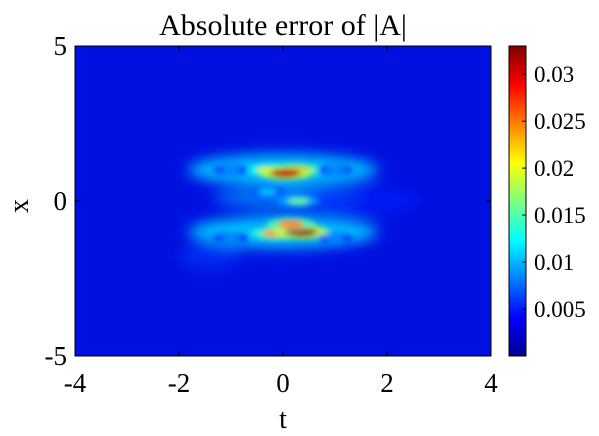 This screenshot has height=436, width=599. What do you see at coordinates (560, 309) in the screenshot?
I see `colorbar-tick-label: 0.005` at bounding box center [560, 309].